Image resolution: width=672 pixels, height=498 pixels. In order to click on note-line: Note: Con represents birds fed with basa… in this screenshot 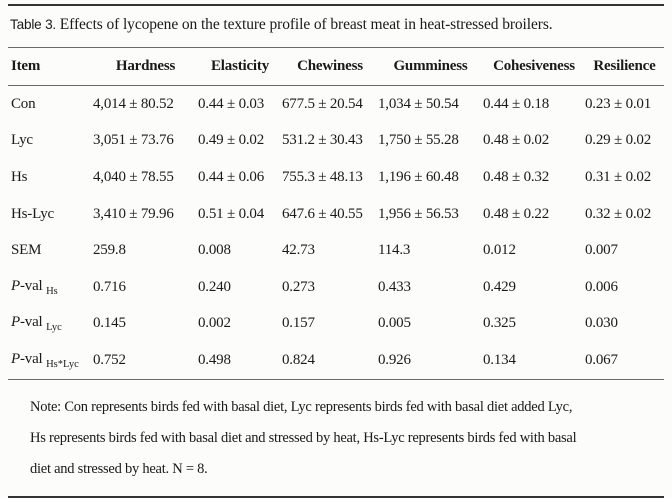, I will do `click(301, 406)`.